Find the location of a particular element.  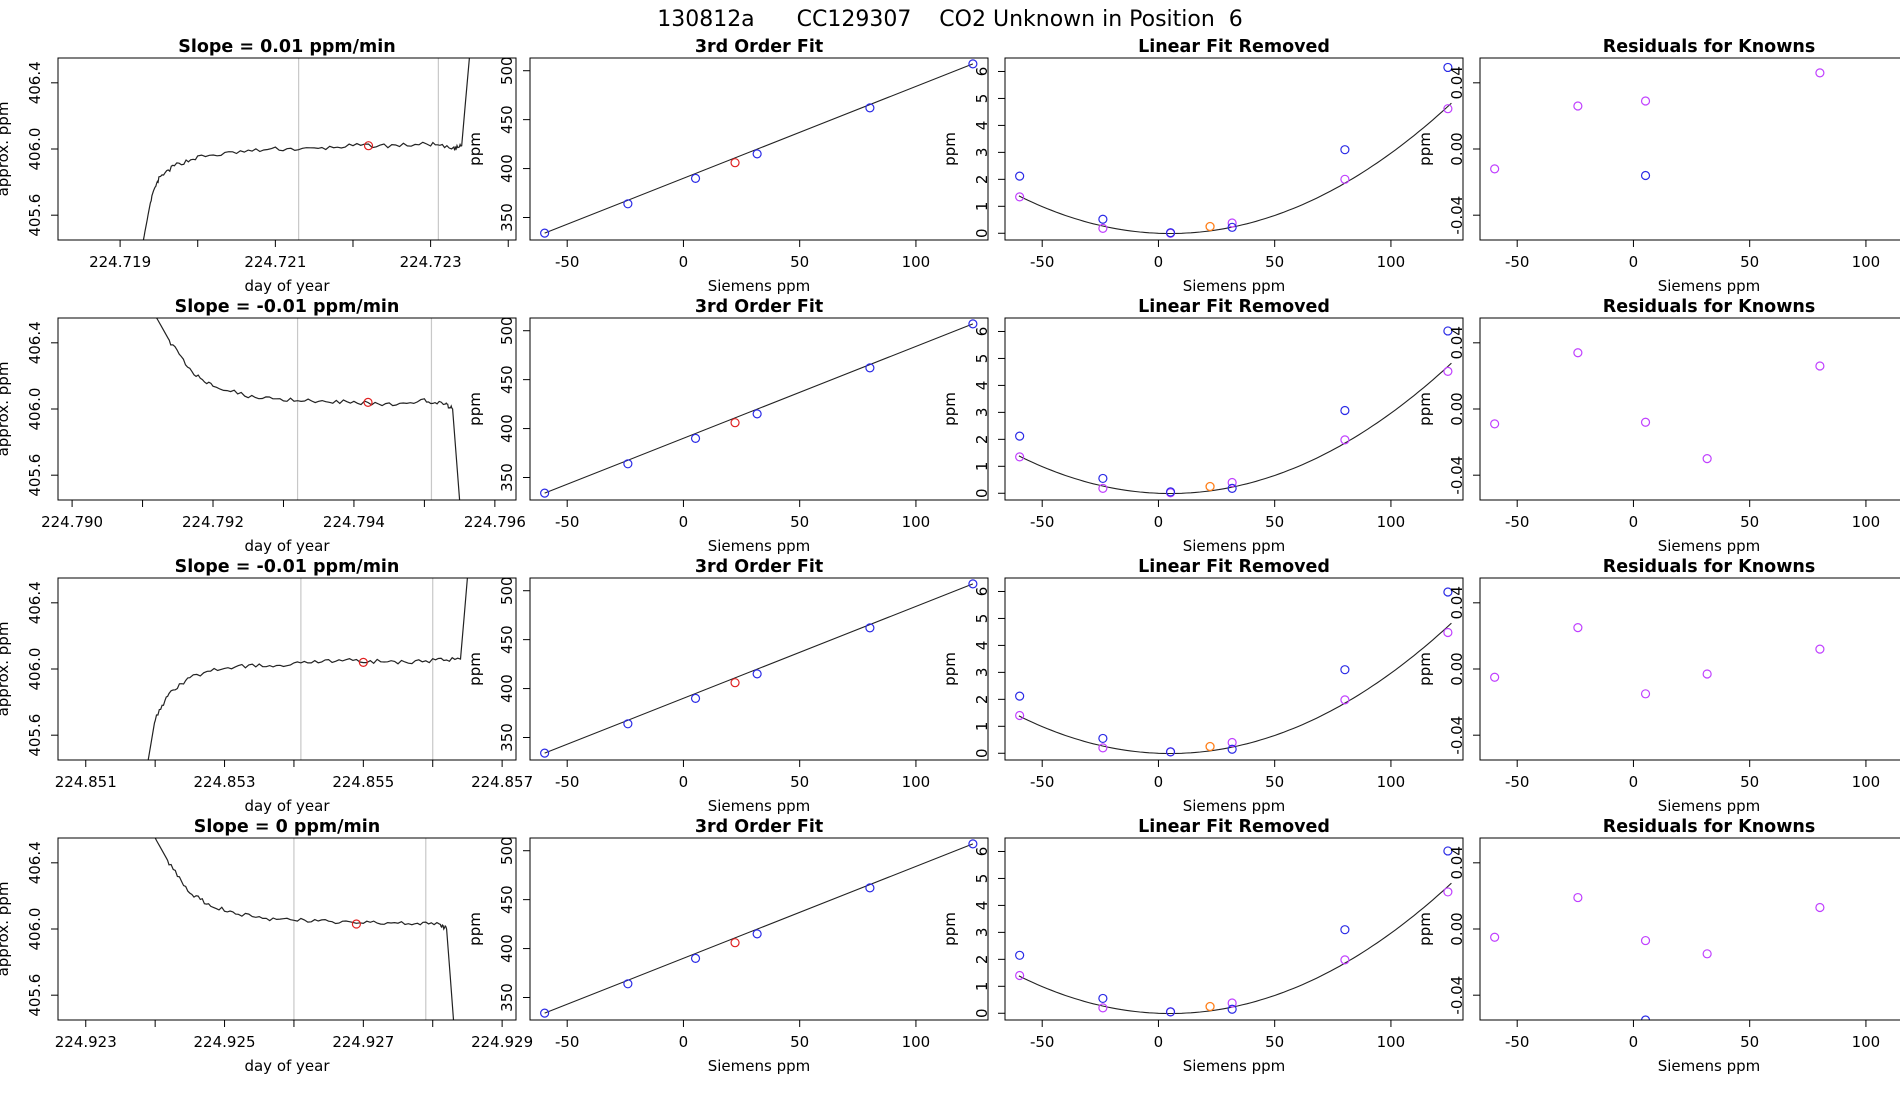

residual-point-alt is located at coordinates (1645, 1017).